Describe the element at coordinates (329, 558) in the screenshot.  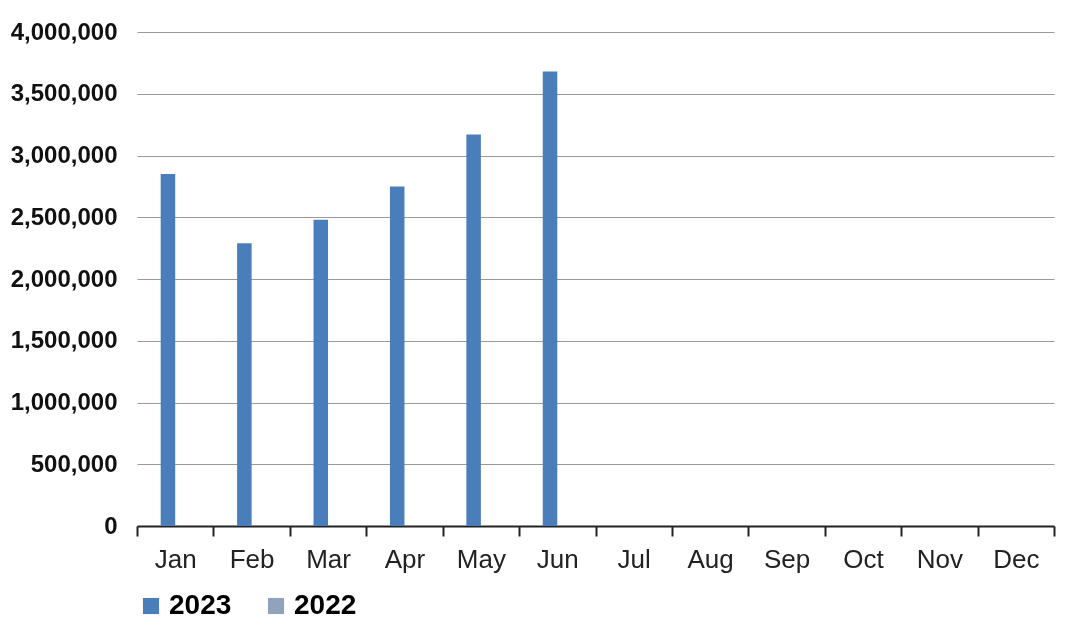
I see `x-tick-label: Mar` at that location.